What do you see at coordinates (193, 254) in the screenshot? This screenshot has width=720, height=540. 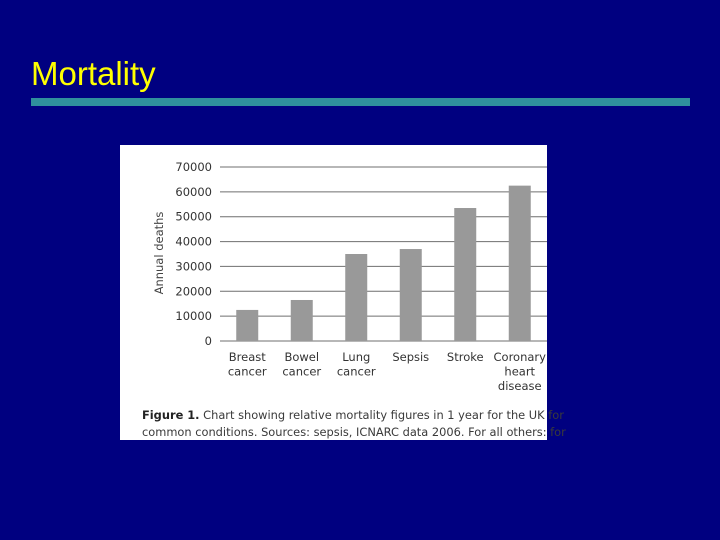 I see `y-tick-labels: 0 10000 20000 30000 40000 50000 60000 70000` at bounding box center [193, 254].